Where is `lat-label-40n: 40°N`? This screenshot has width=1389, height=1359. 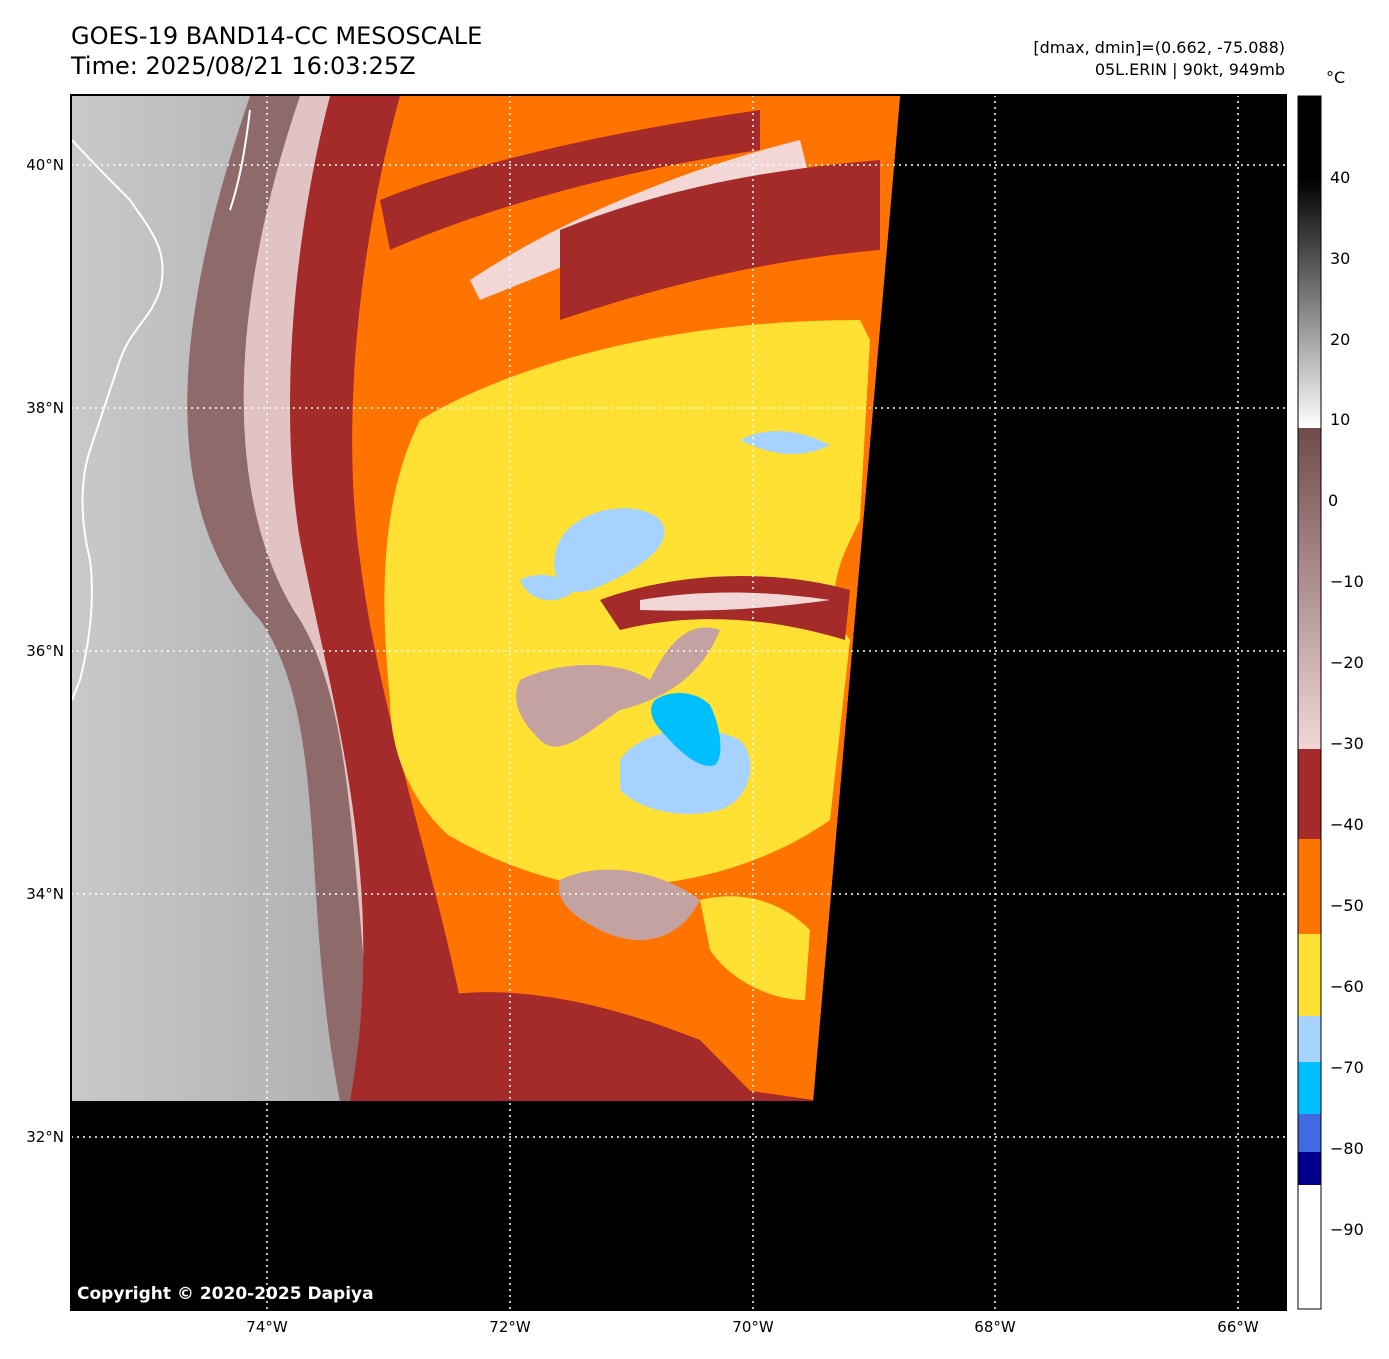
lat-label-40n: 40°N is located at coordinates (45, 165).